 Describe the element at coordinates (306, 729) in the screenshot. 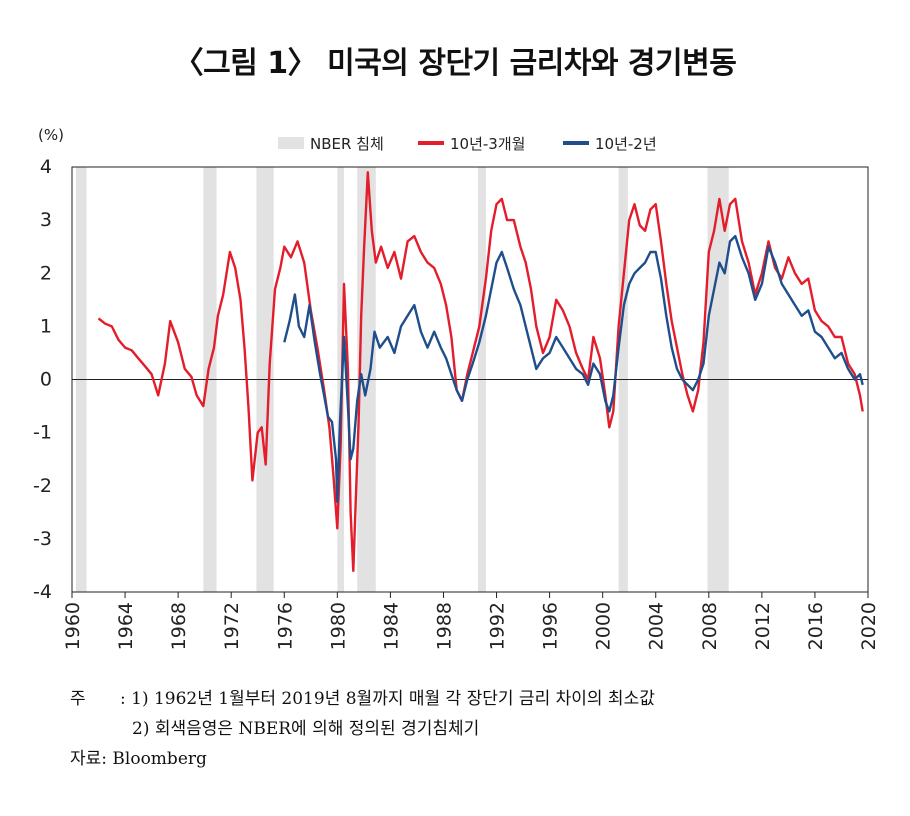

I see `note-2-text: 2) 회색음영은 NBER에 의해 정의된 경기침체기` at that location.